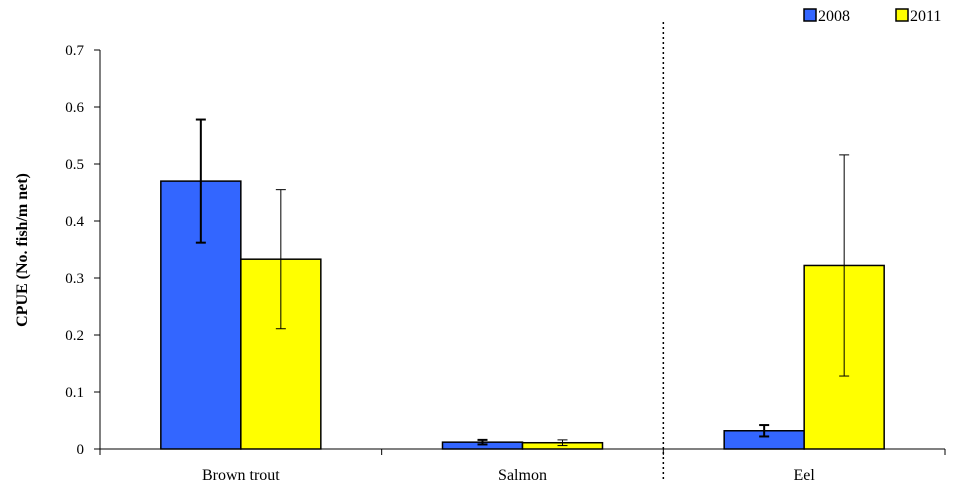 This screenshot has height=485, width=955. Describe the element at coordinates (872, 16) in the screenshot. I see `legend: 2008 2011` at that location.